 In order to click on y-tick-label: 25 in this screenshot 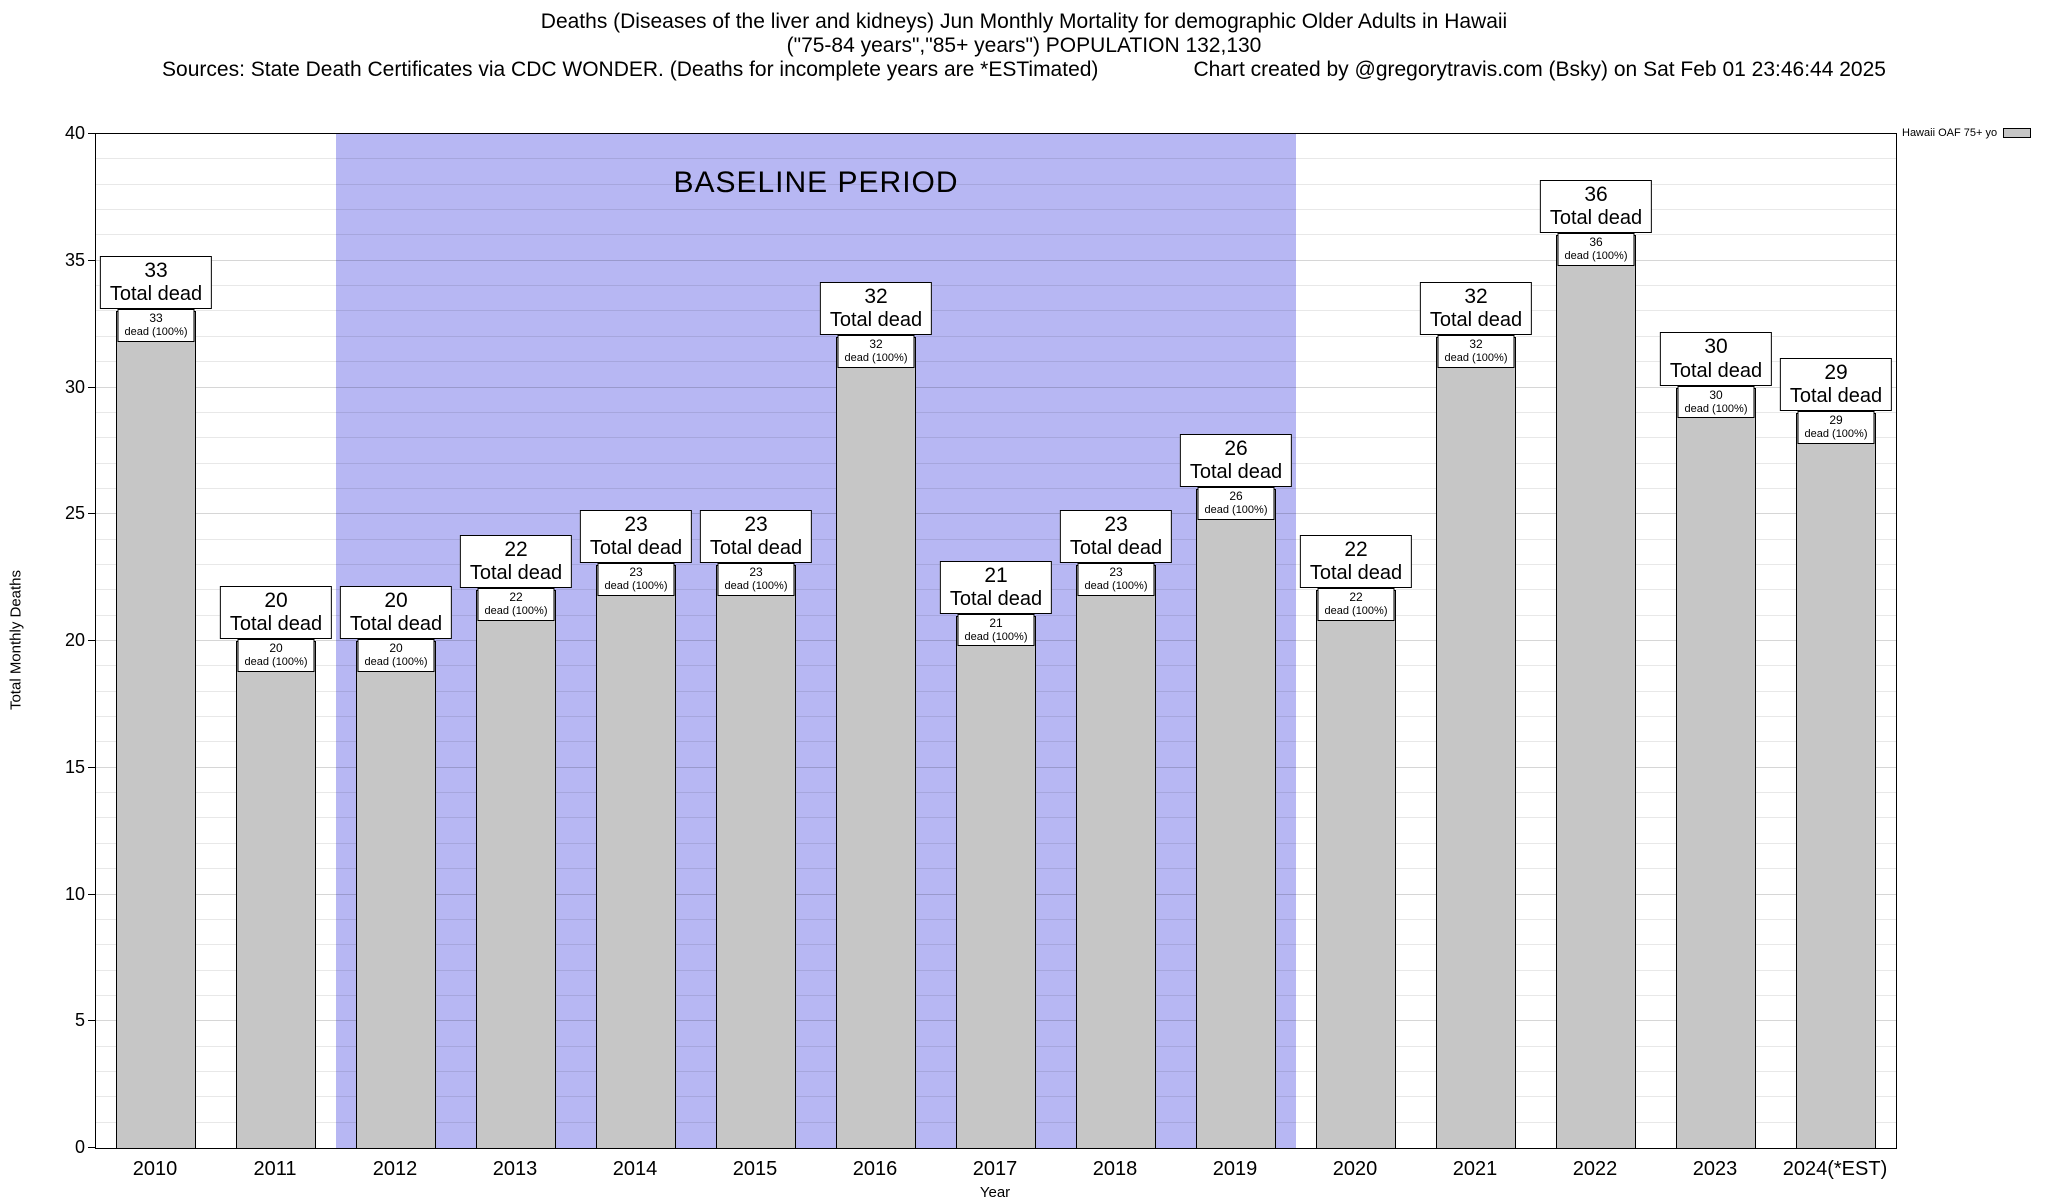, I will do `click(74, 513)`.